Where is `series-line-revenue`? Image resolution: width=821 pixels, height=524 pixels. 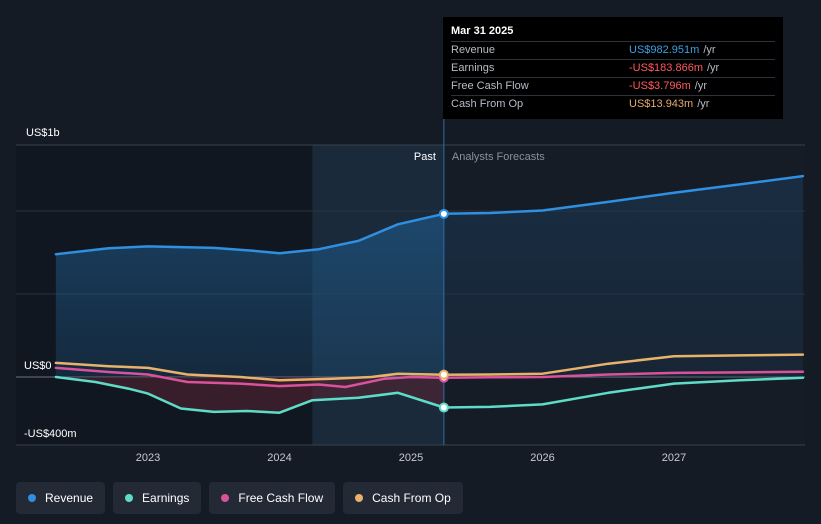
series-line-revenue is located at coordinates (429, 215).